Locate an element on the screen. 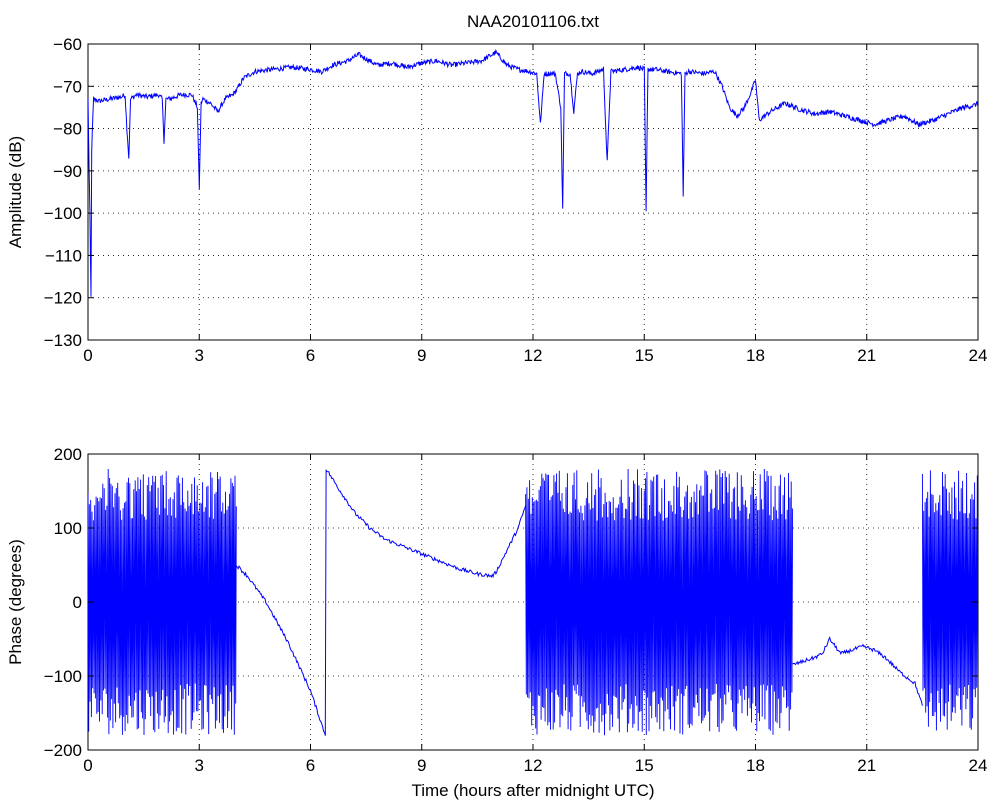 The width and height of the screenshot is (998, 806). y-tick-label: −120 is located at coordinates (63, 298).